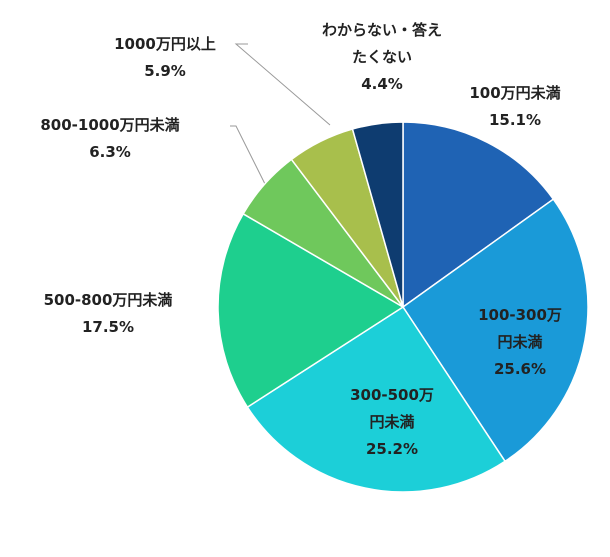 This screenshot has height=557, width=610. I want to click on slice-label: 100-300万 円未満 25.6%, so click(520, 342).